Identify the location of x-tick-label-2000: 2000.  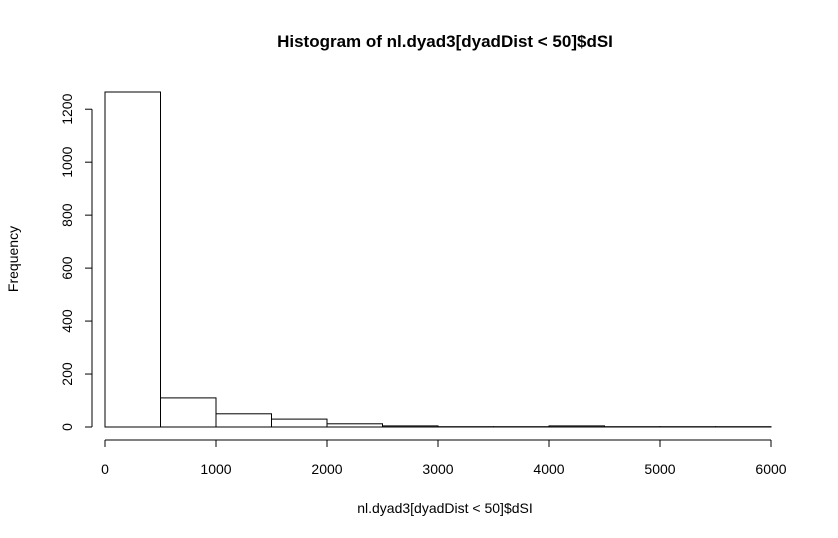
(326, 469).